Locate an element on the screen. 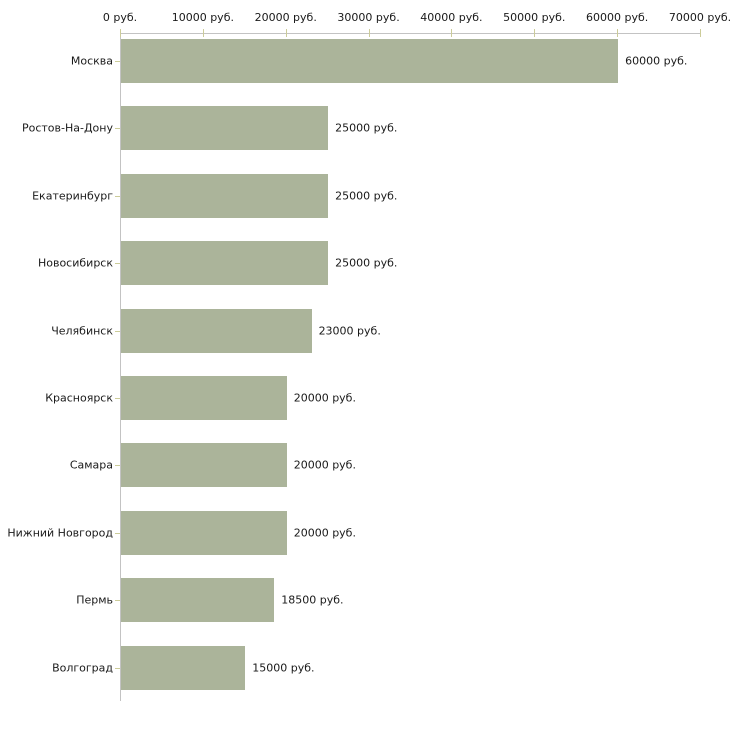 This screenshot has width=730, height=730. category-label: Пермь is located at coordinates (94, 600).